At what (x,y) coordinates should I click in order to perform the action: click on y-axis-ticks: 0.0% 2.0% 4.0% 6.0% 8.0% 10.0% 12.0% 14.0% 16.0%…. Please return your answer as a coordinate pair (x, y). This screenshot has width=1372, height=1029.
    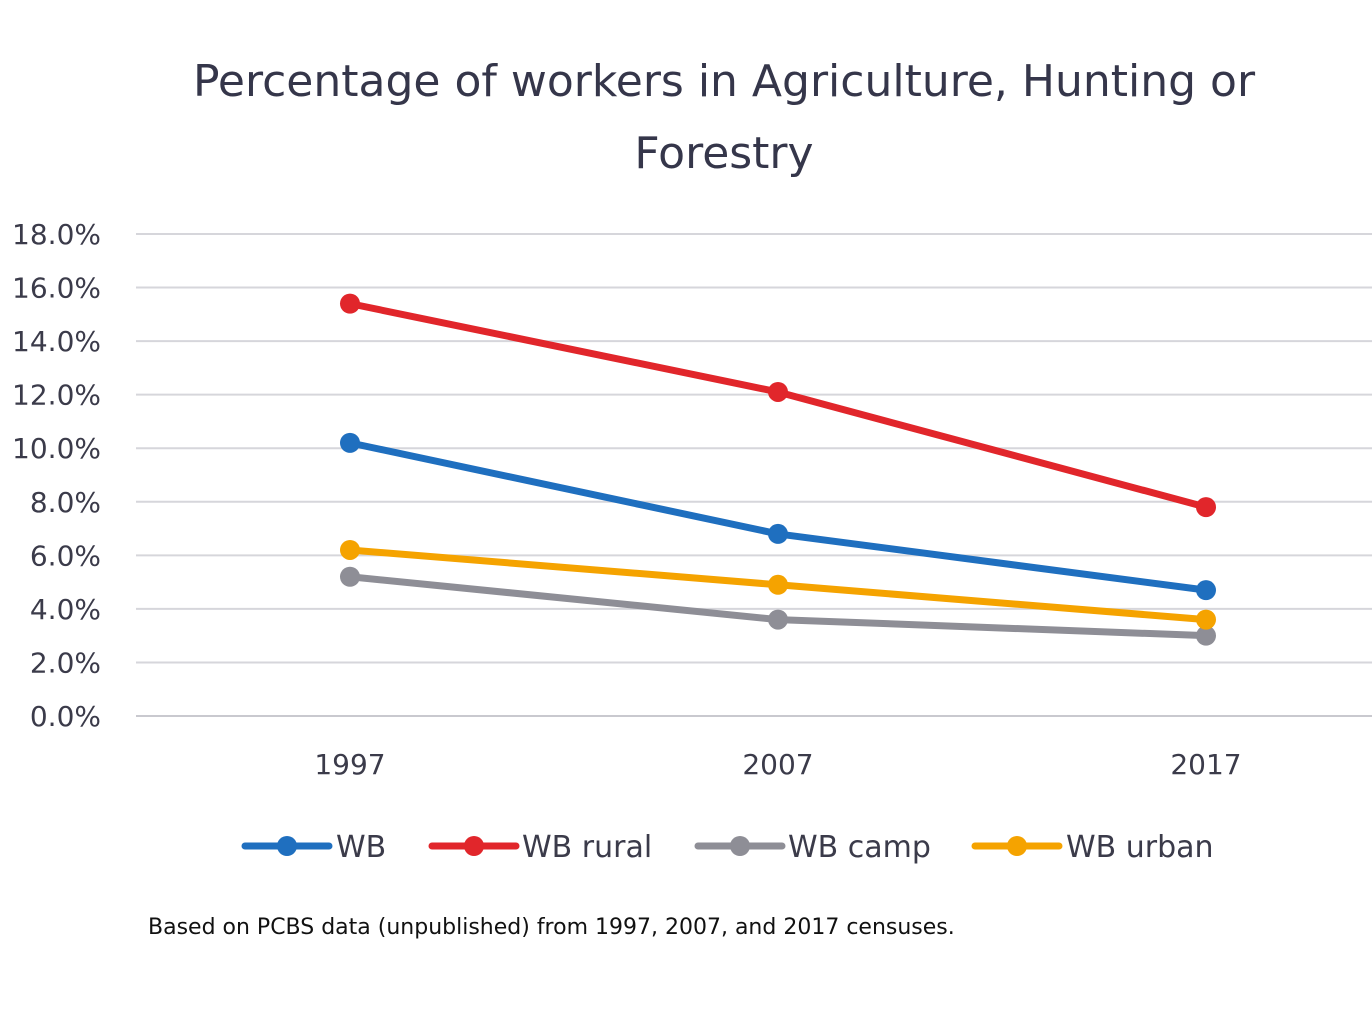
    Looking at the image, I should click on (56, 475).